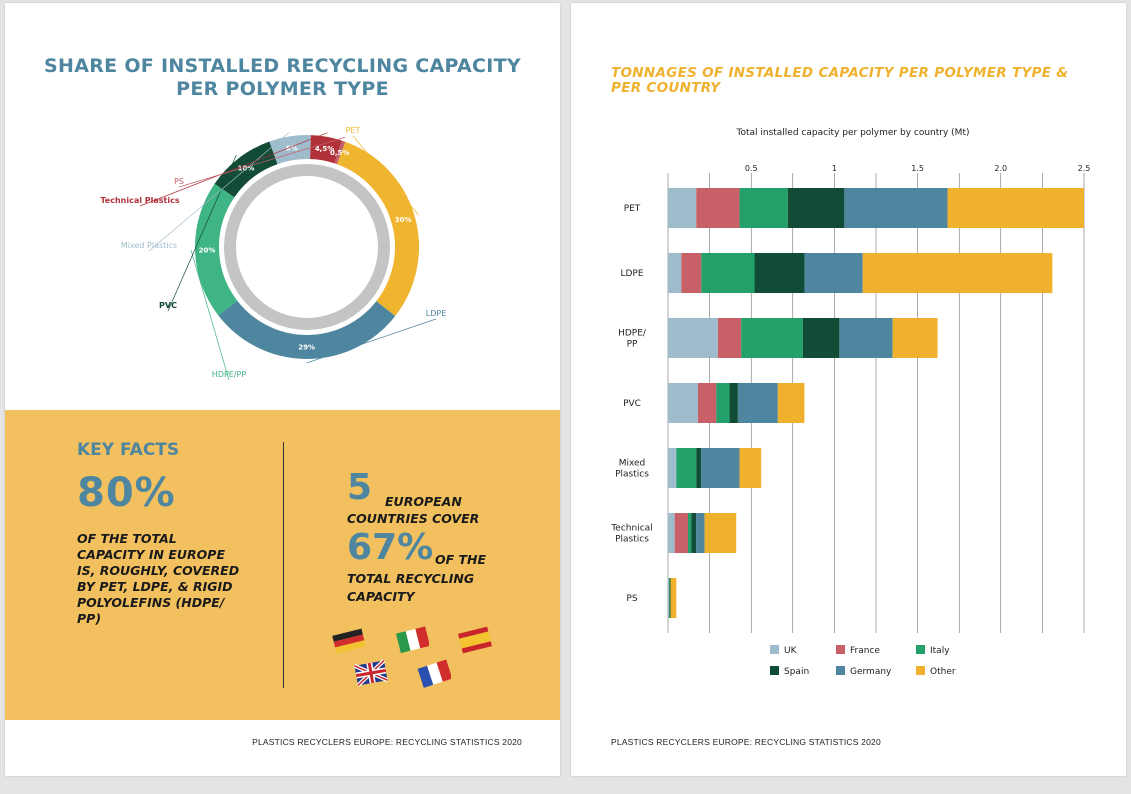 The image size is (1131, 794). I want to click on bar-segment-hdpe-pp-italy, so click(772, 338).